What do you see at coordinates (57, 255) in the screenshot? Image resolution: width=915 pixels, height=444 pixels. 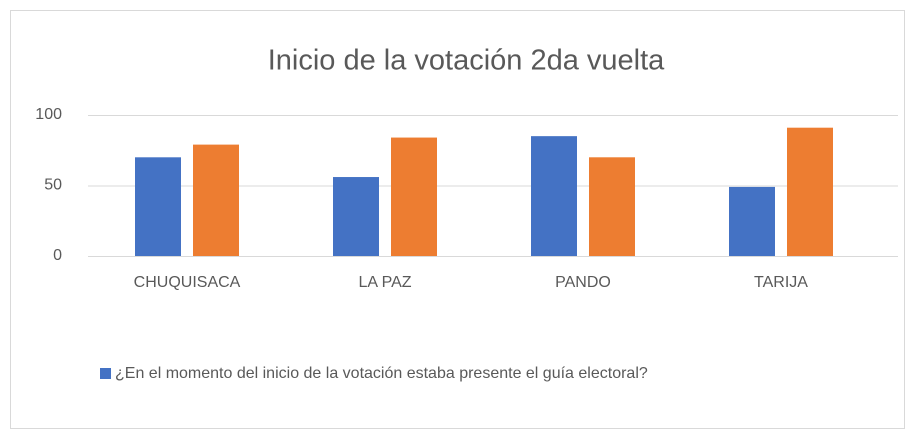 I see `y-tick-label: 0` at bounding box center [57, 255].